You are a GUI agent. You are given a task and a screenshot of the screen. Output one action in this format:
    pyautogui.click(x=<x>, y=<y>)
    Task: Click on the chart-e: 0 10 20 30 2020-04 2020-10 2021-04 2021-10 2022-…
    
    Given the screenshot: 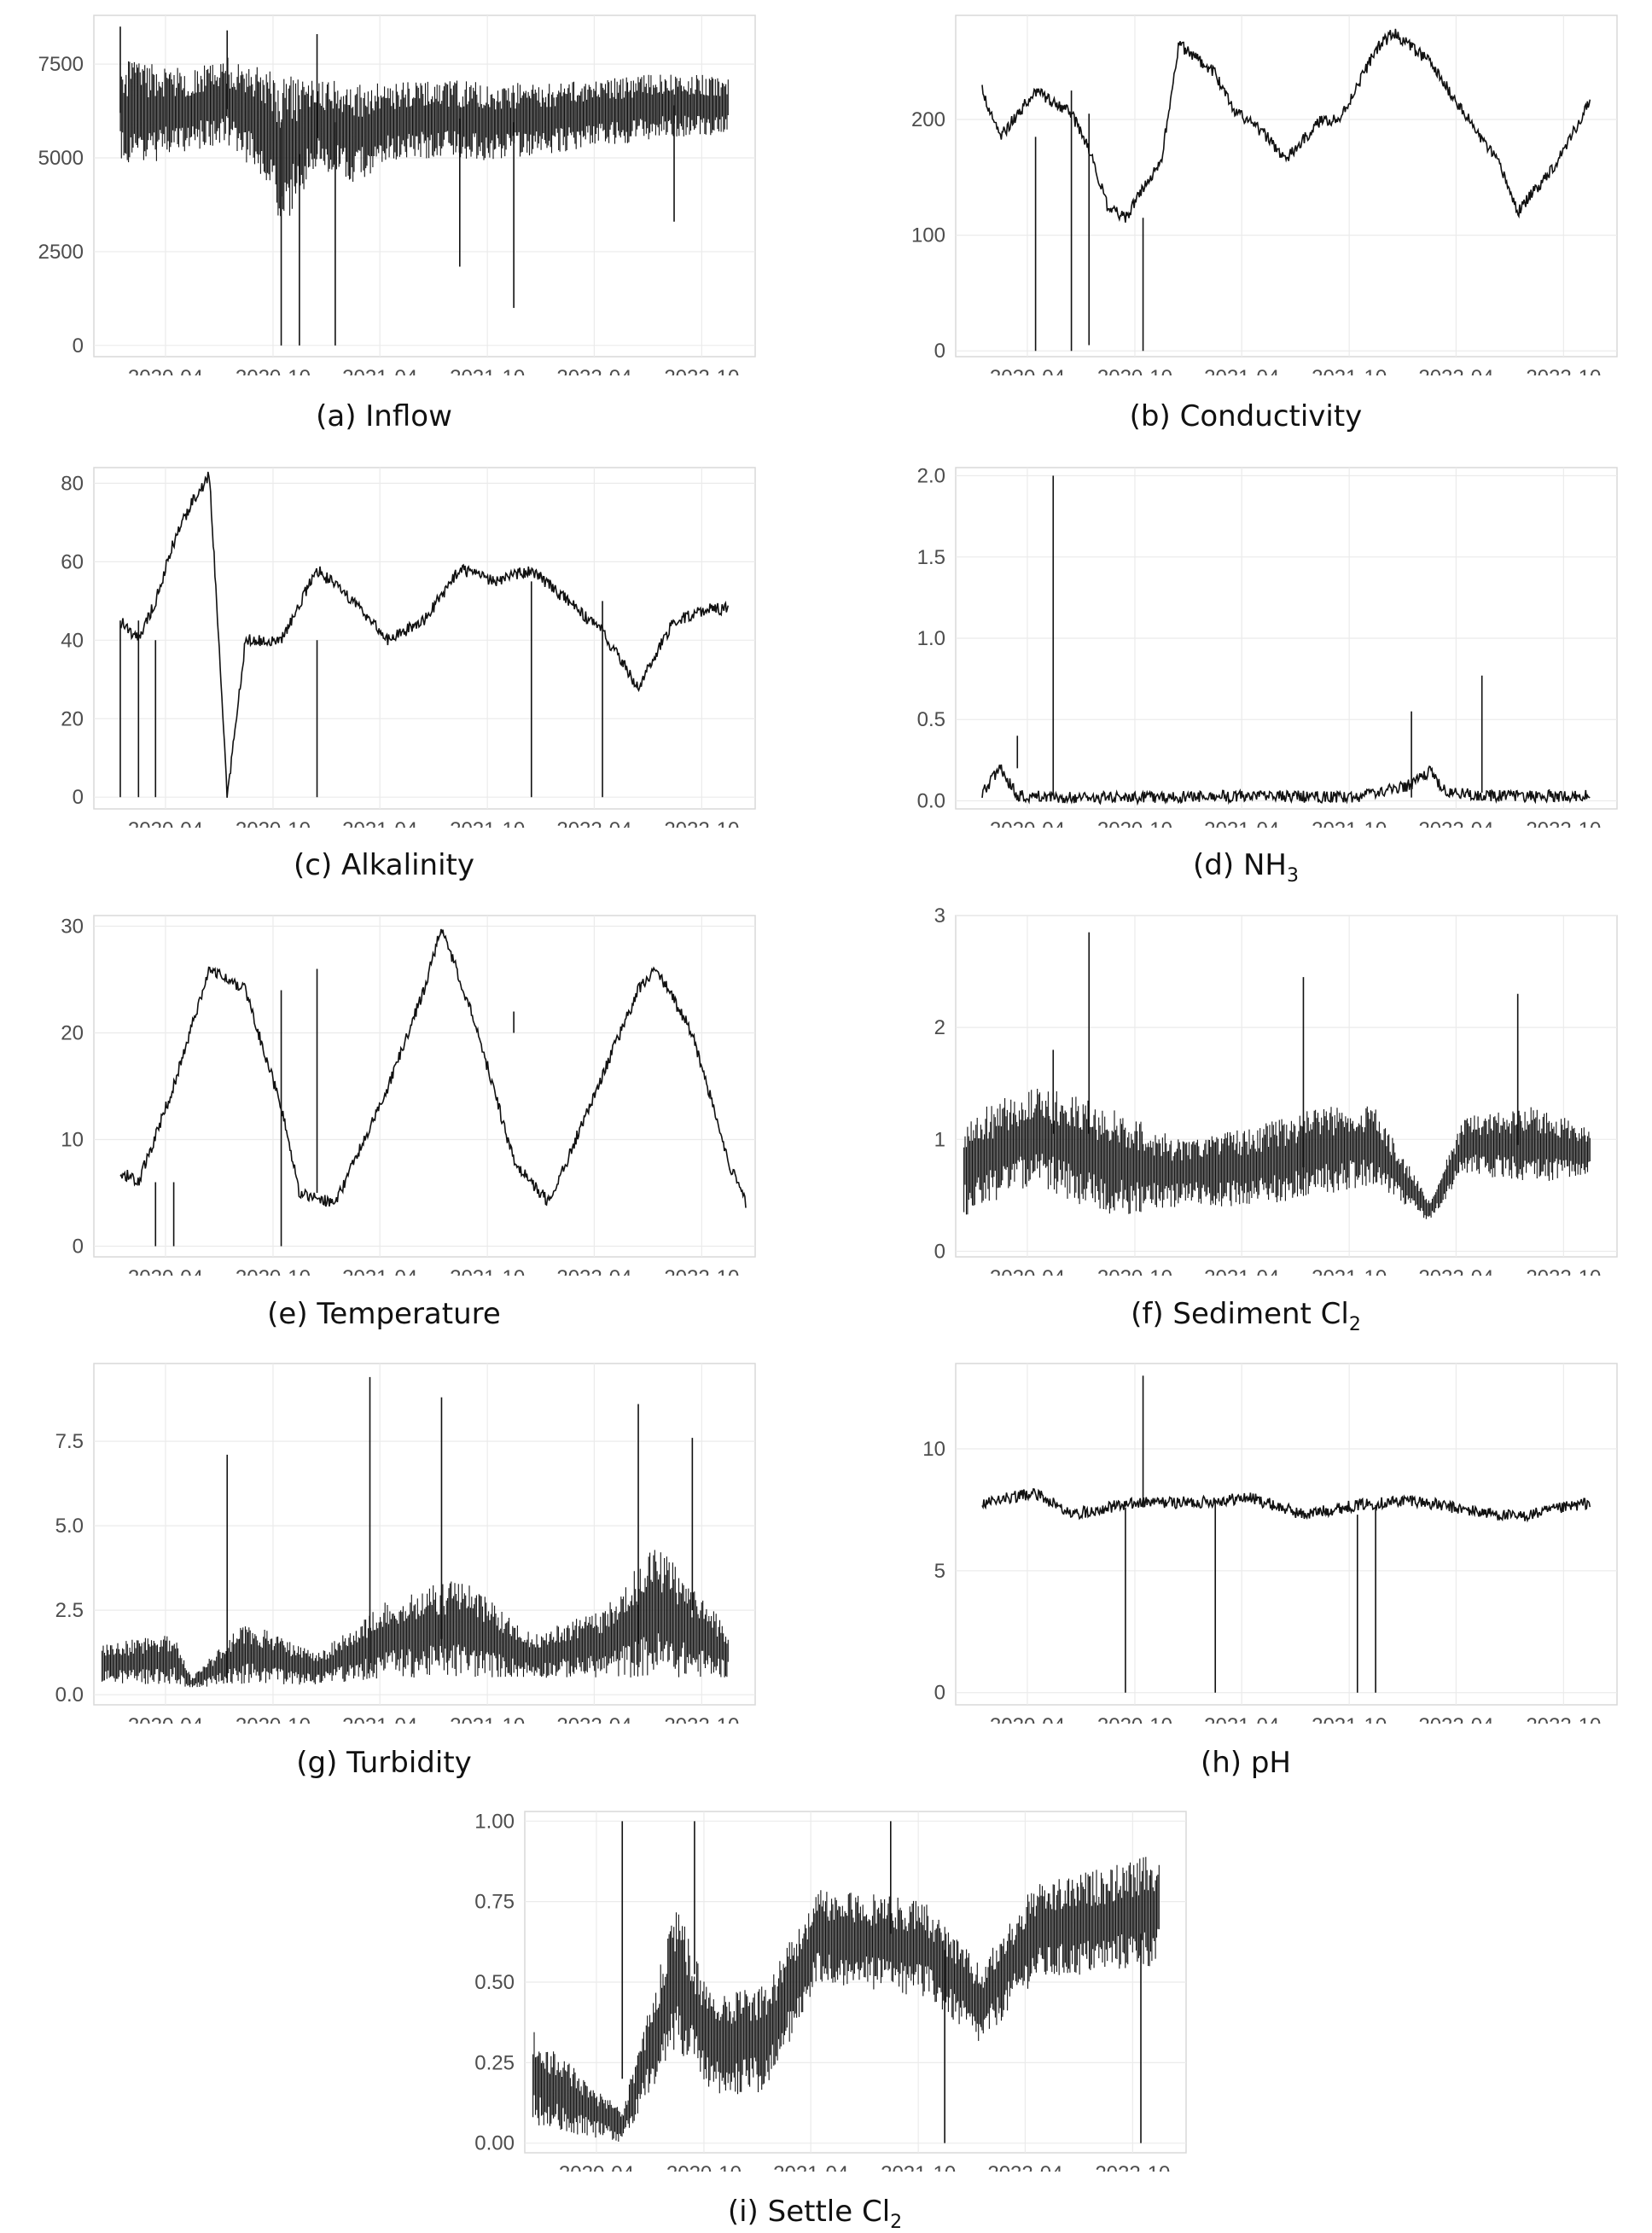 What is the action you would take?
    pyautogui.click(x=408, y=1095)
    